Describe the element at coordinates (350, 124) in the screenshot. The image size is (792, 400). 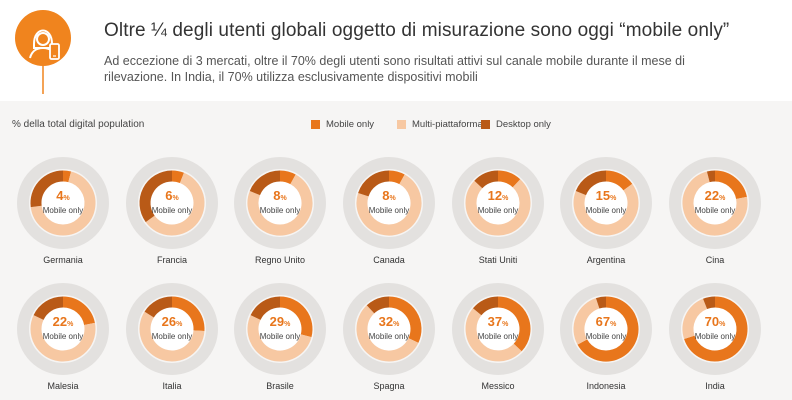
I see `legend-label: Mobile only` at that location.